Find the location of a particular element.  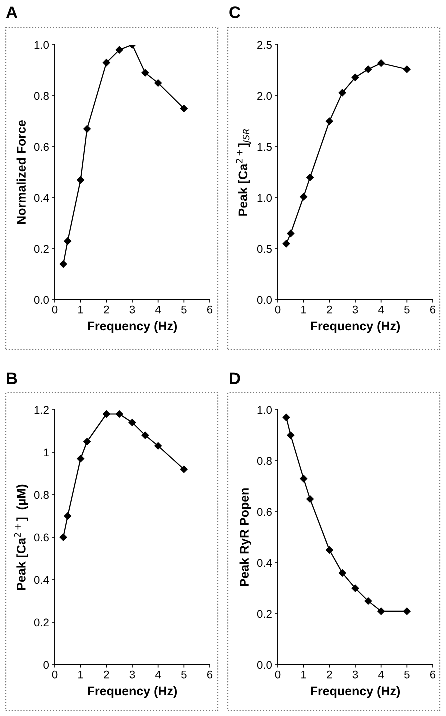

chart-title: C is located at coordinates (235, 12).